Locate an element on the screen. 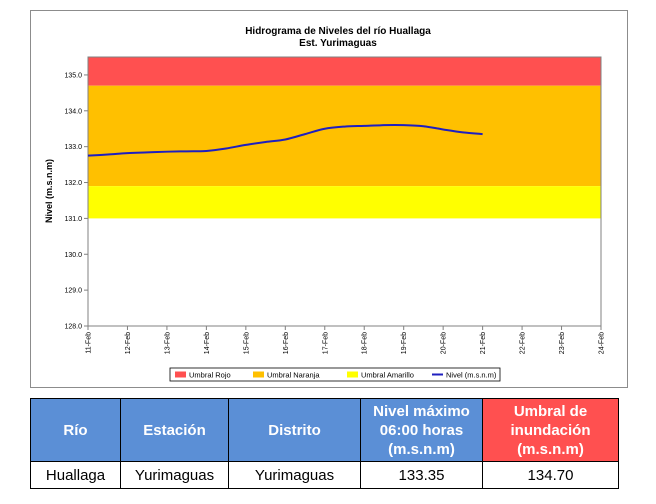 The height and width of the screenshot is (504, 656). header-umbral-inundacion: Umbral de inundación (m.s.n.m) is located at coordinates (550, 430).